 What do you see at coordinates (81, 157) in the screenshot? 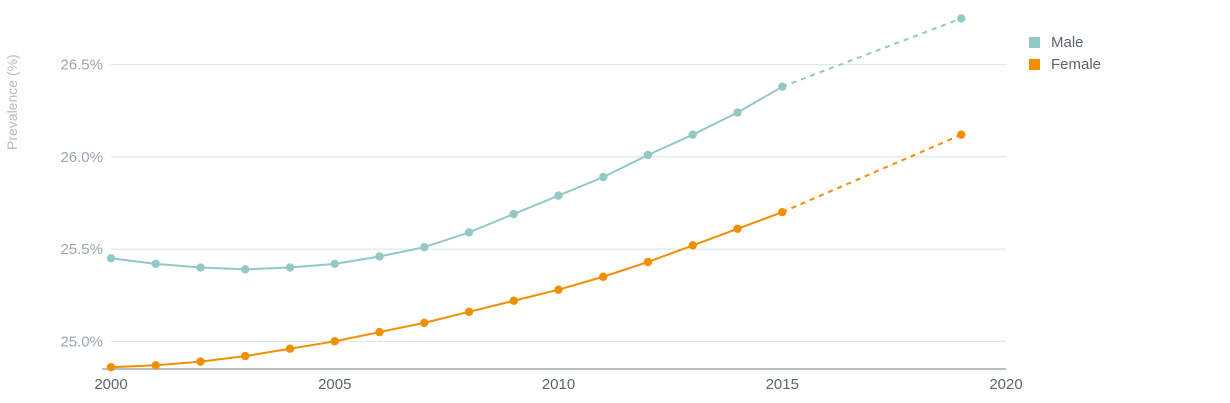
I see `y-tick-label: 26.0%` at bounding box center [81, 157].